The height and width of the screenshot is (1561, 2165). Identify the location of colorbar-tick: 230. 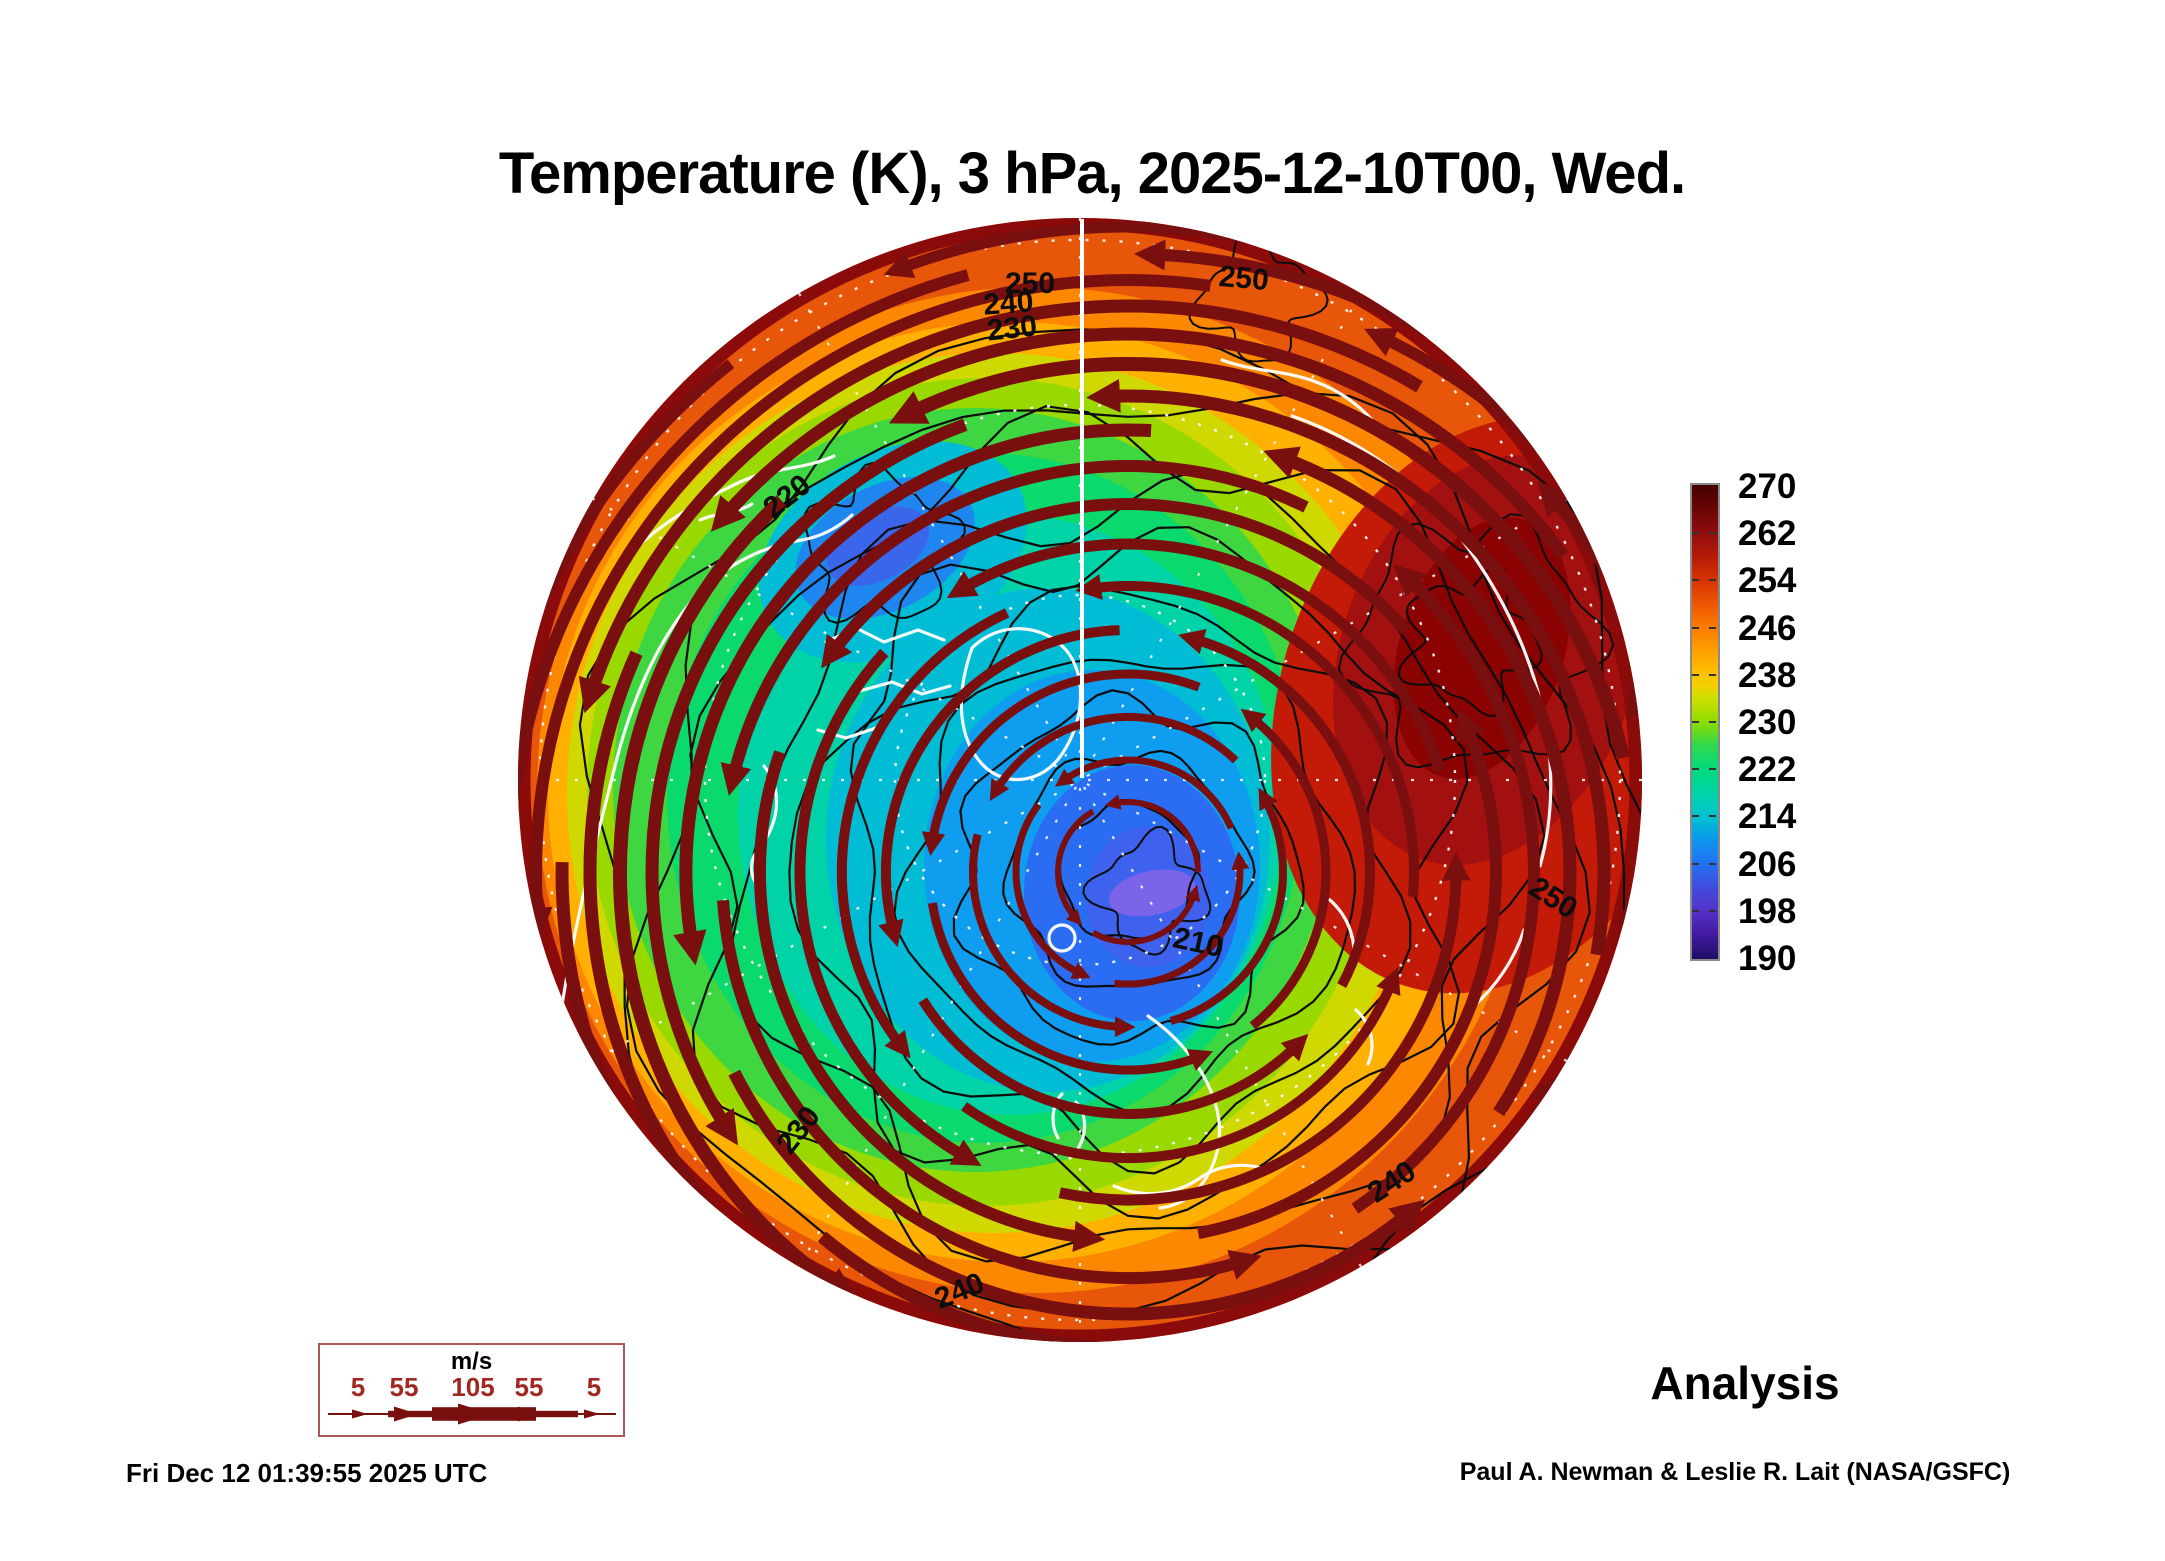
(1767, 722).